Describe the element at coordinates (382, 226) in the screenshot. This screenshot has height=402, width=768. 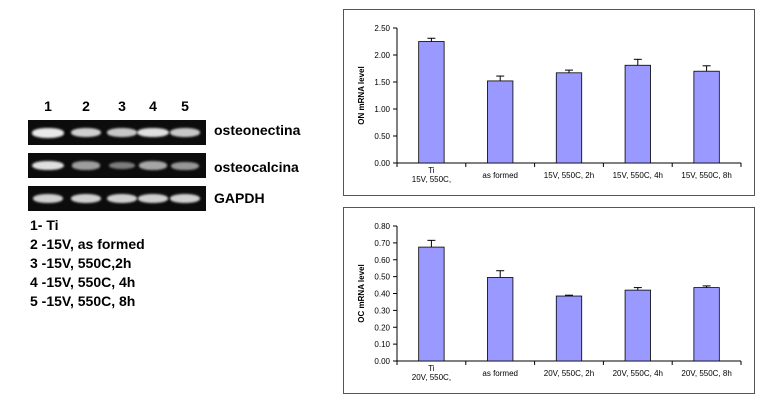
I see `y-tick-label: 0.80` at that location.